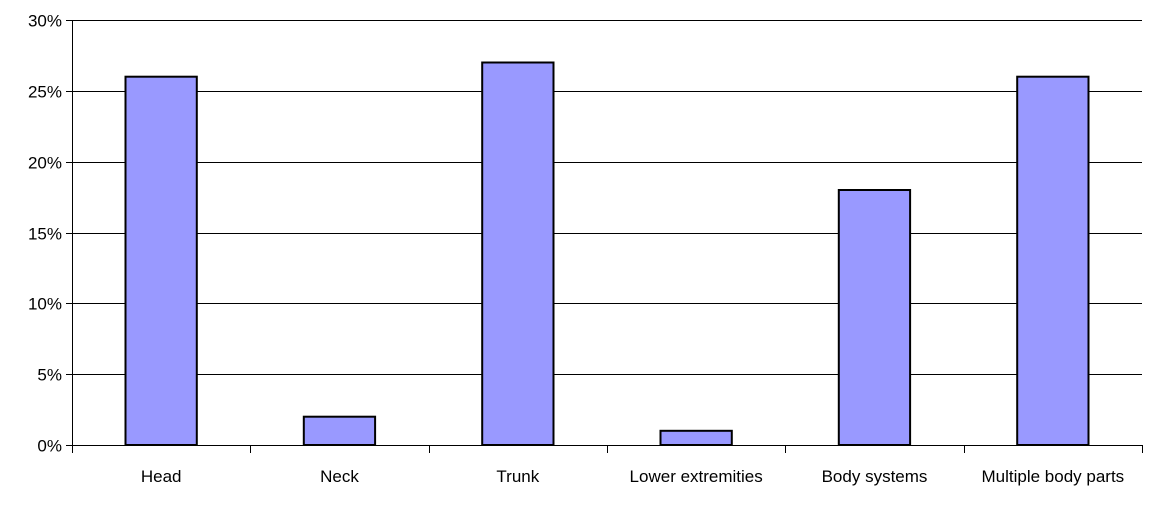 This screenshot has width=1152, height=514. I want to click on bar-neck, so click(339, 431).